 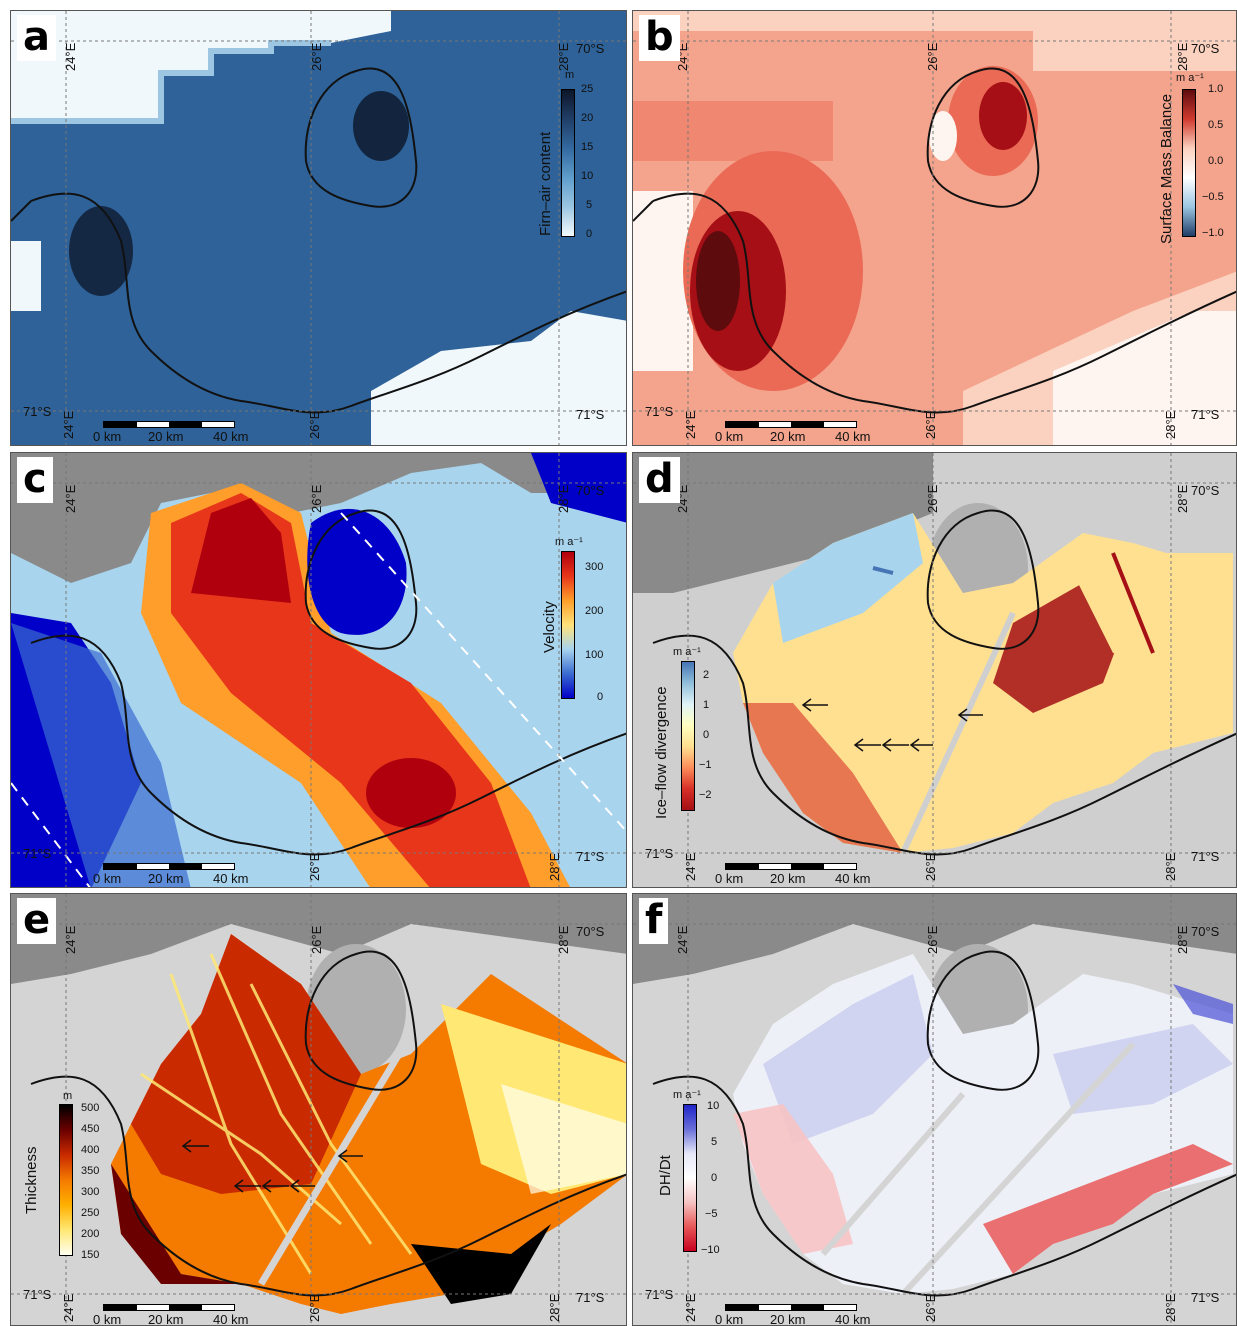 I want to click on panel-label: a, so click(x=36, y=38).